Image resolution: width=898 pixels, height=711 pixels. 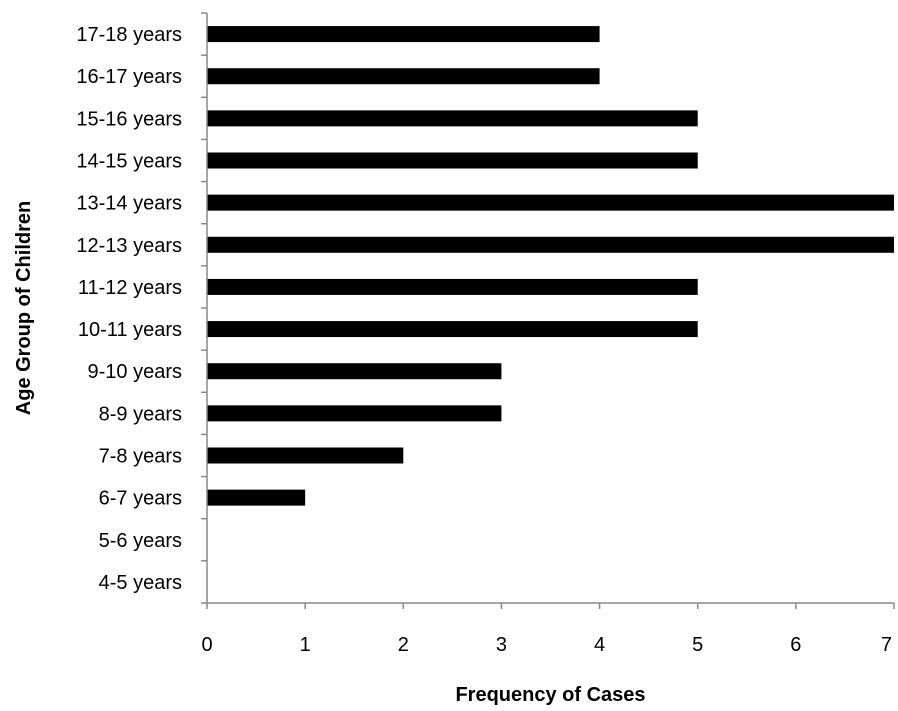 I want to click on y-tick-label: 15-16 years, so click(x=129, y=119).